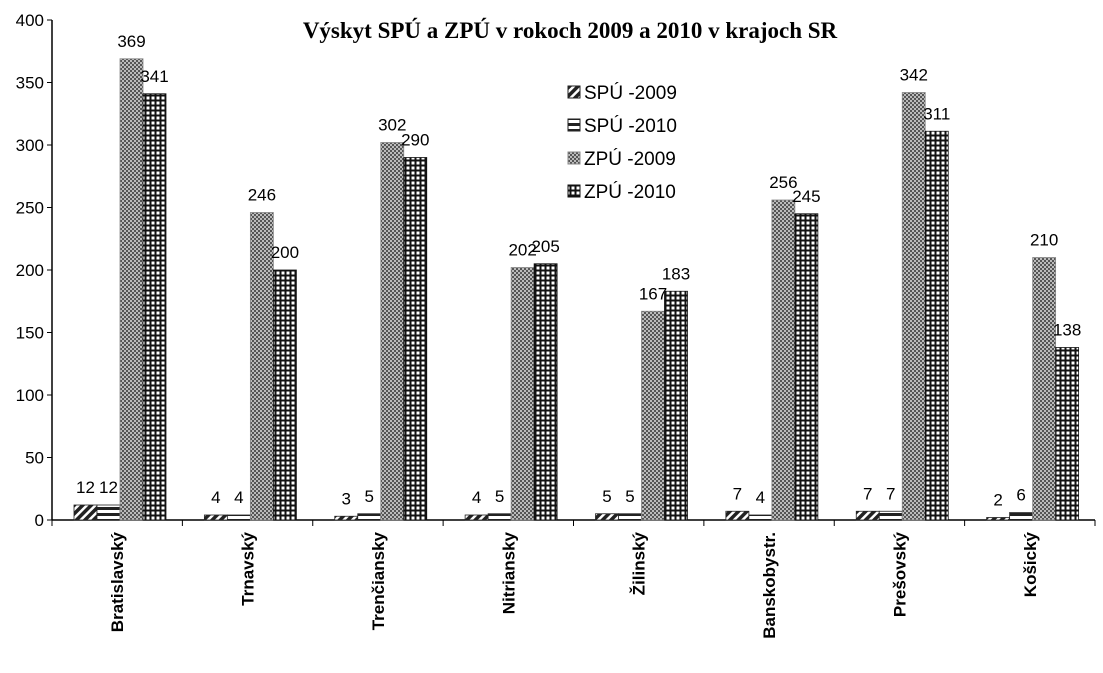  What do you see at coordinates (545, 246) in the screenshot?
I see `value-label: 205` at bounding box center [545, 246].